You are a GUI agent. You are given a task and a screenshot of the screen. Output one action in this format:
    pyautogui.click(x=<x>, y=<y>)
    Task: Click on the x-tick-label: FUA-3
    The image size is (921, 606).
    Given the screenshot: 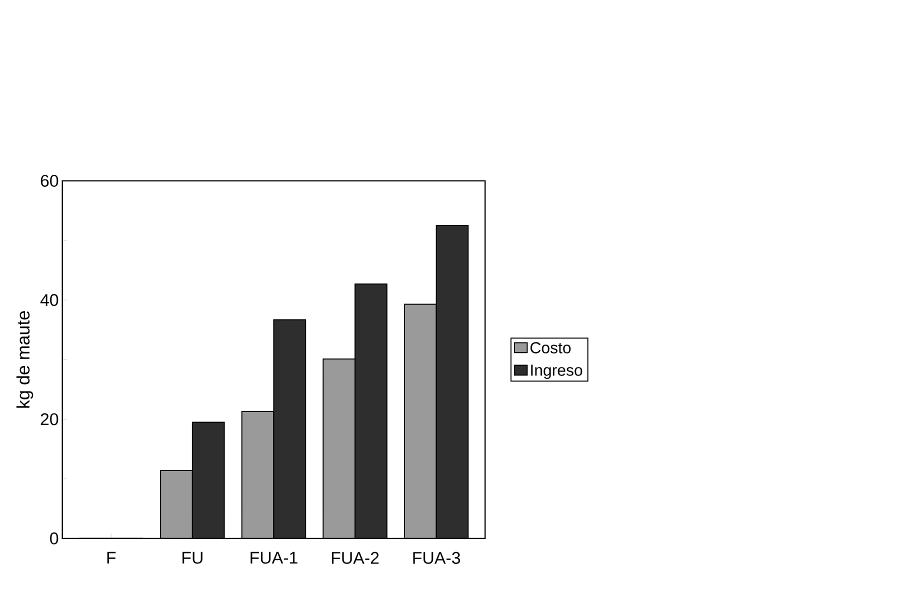 What is the action you would take?
    pyautogui.click(x=436, y=558)
    